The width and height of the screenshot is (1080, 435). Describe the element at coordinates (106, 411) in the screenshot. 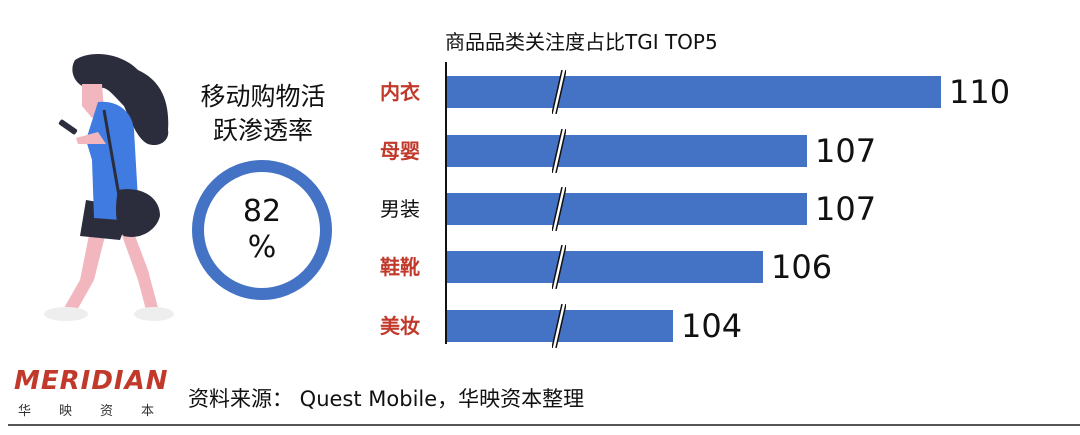

I see `logo-sub-char: 资` at that location.